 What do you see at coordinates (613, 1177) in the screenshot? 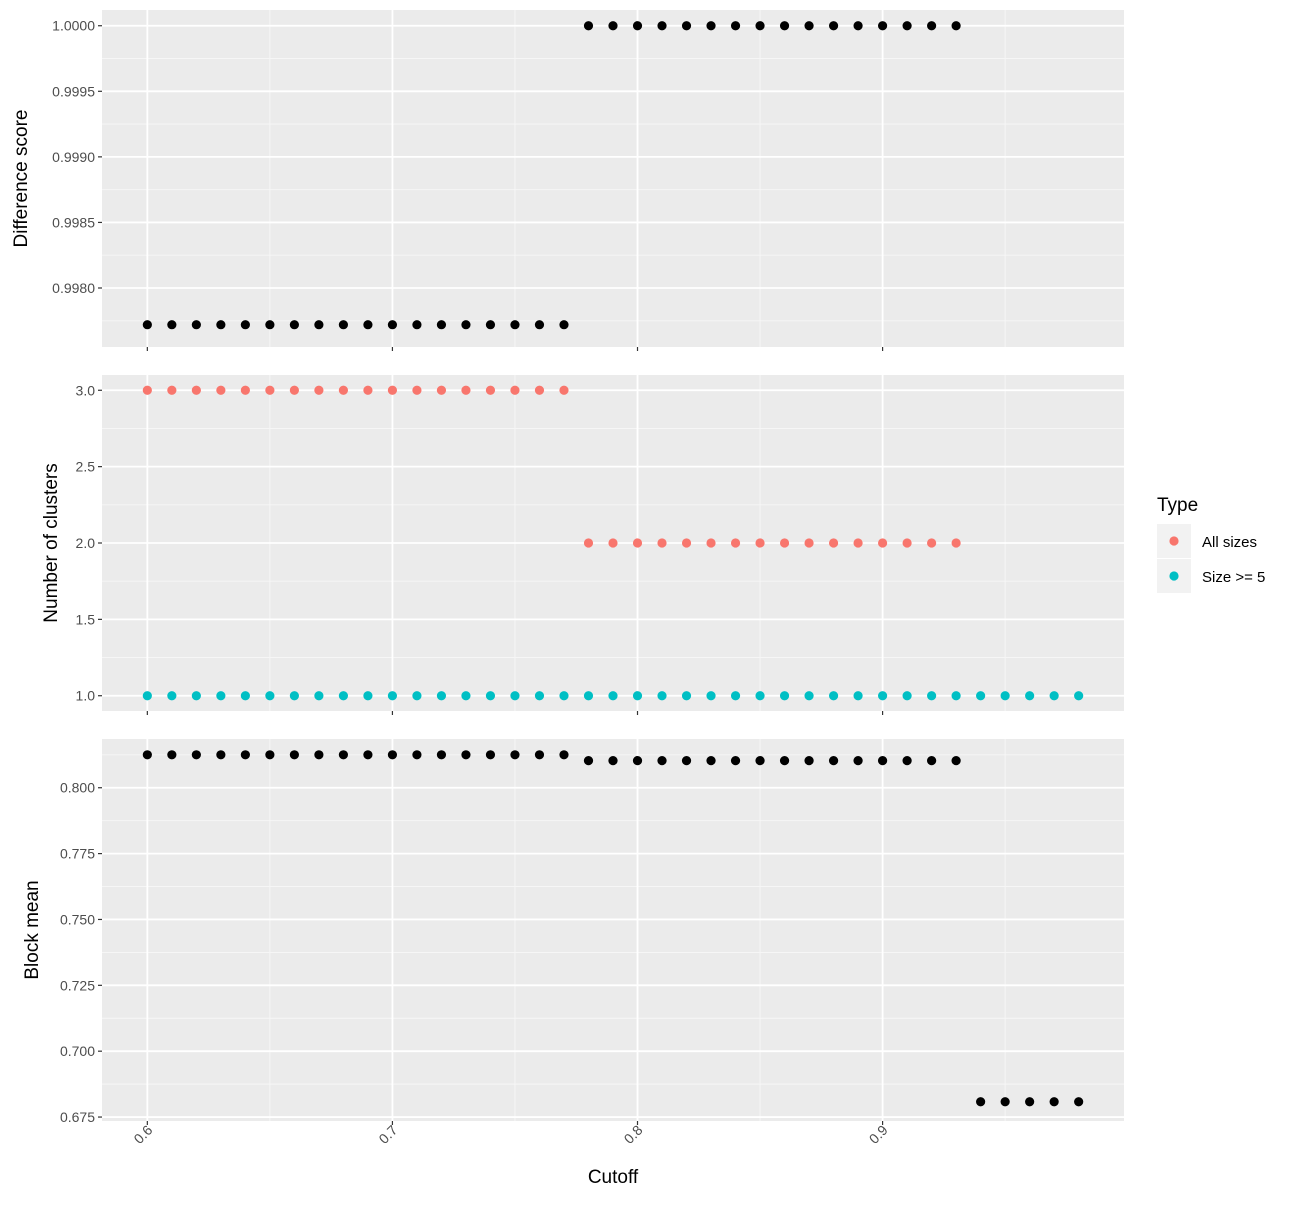
I see `x-axis-title: Cutoff` at bounding box center [613, 1177].